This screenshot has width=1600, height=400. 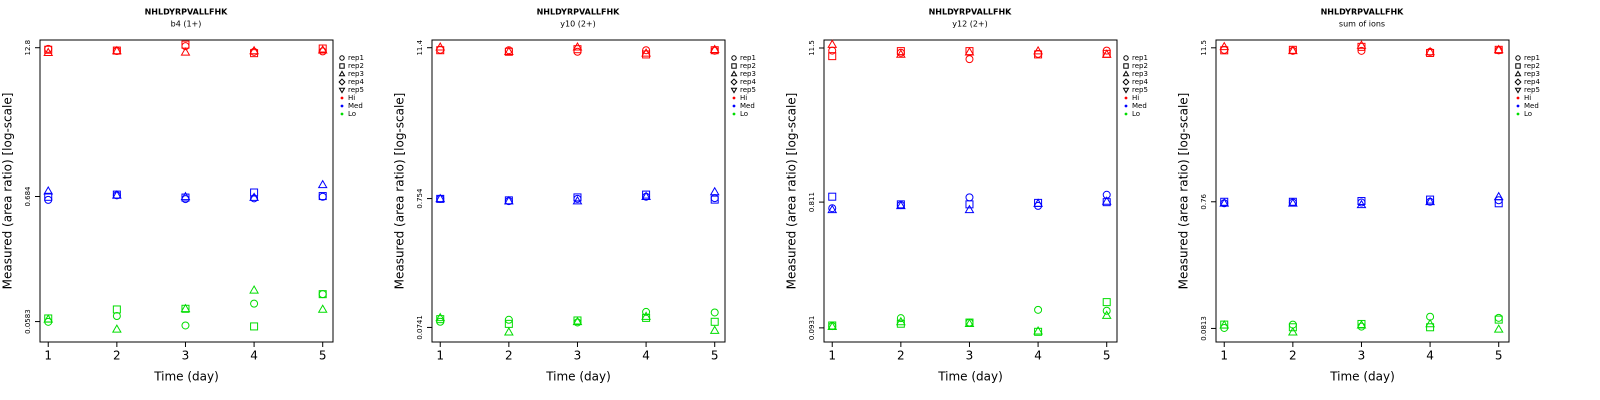 I want to click on marker-down-triangle, so click(x=734, y=90).